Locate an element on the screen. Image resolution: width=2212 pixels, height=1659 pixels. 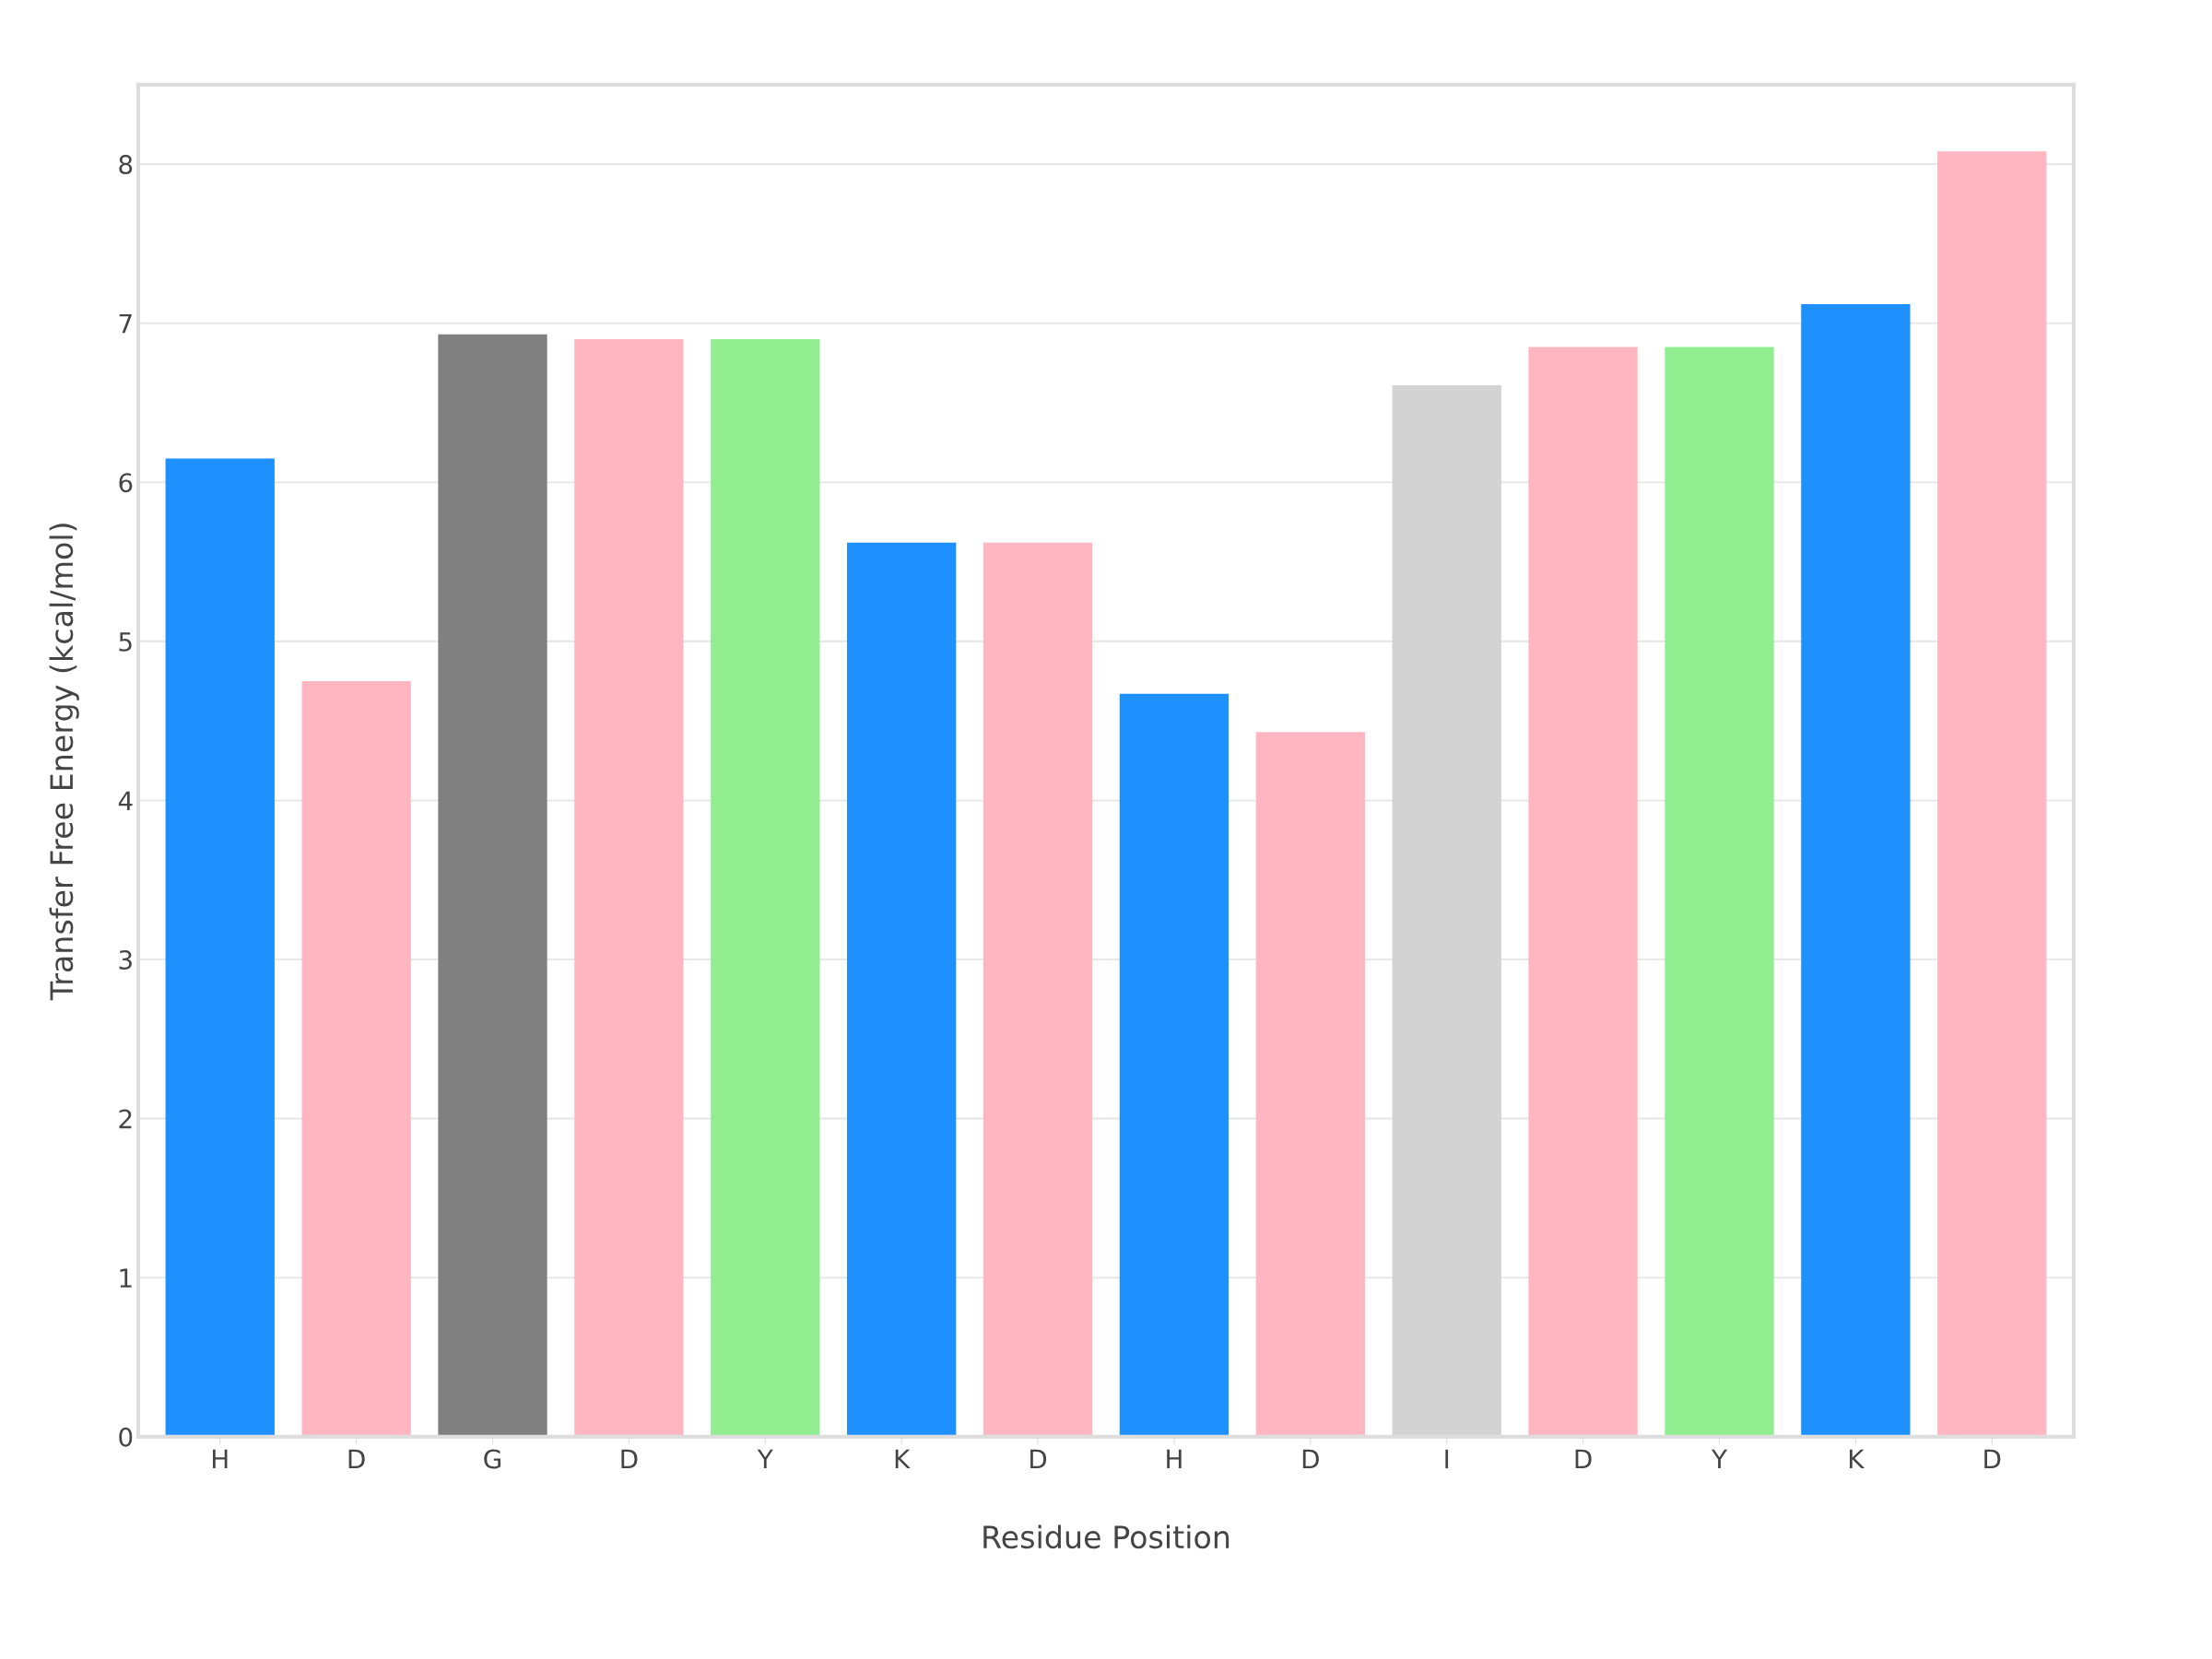
y-tick-label: 0 is located at coordinates (126, 1437).